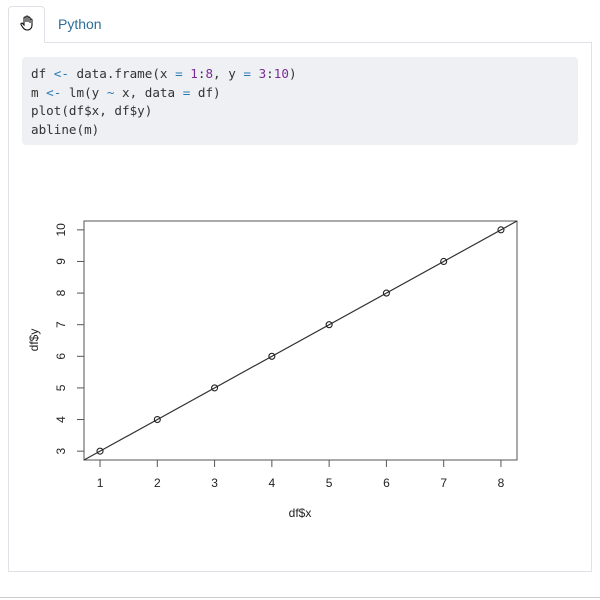 This screenshot has width=600, height=600. What do you see at coordinates (65, 129) in the screenshot?
I see `code-token: abline(m)` at bounding box center [65, 129].